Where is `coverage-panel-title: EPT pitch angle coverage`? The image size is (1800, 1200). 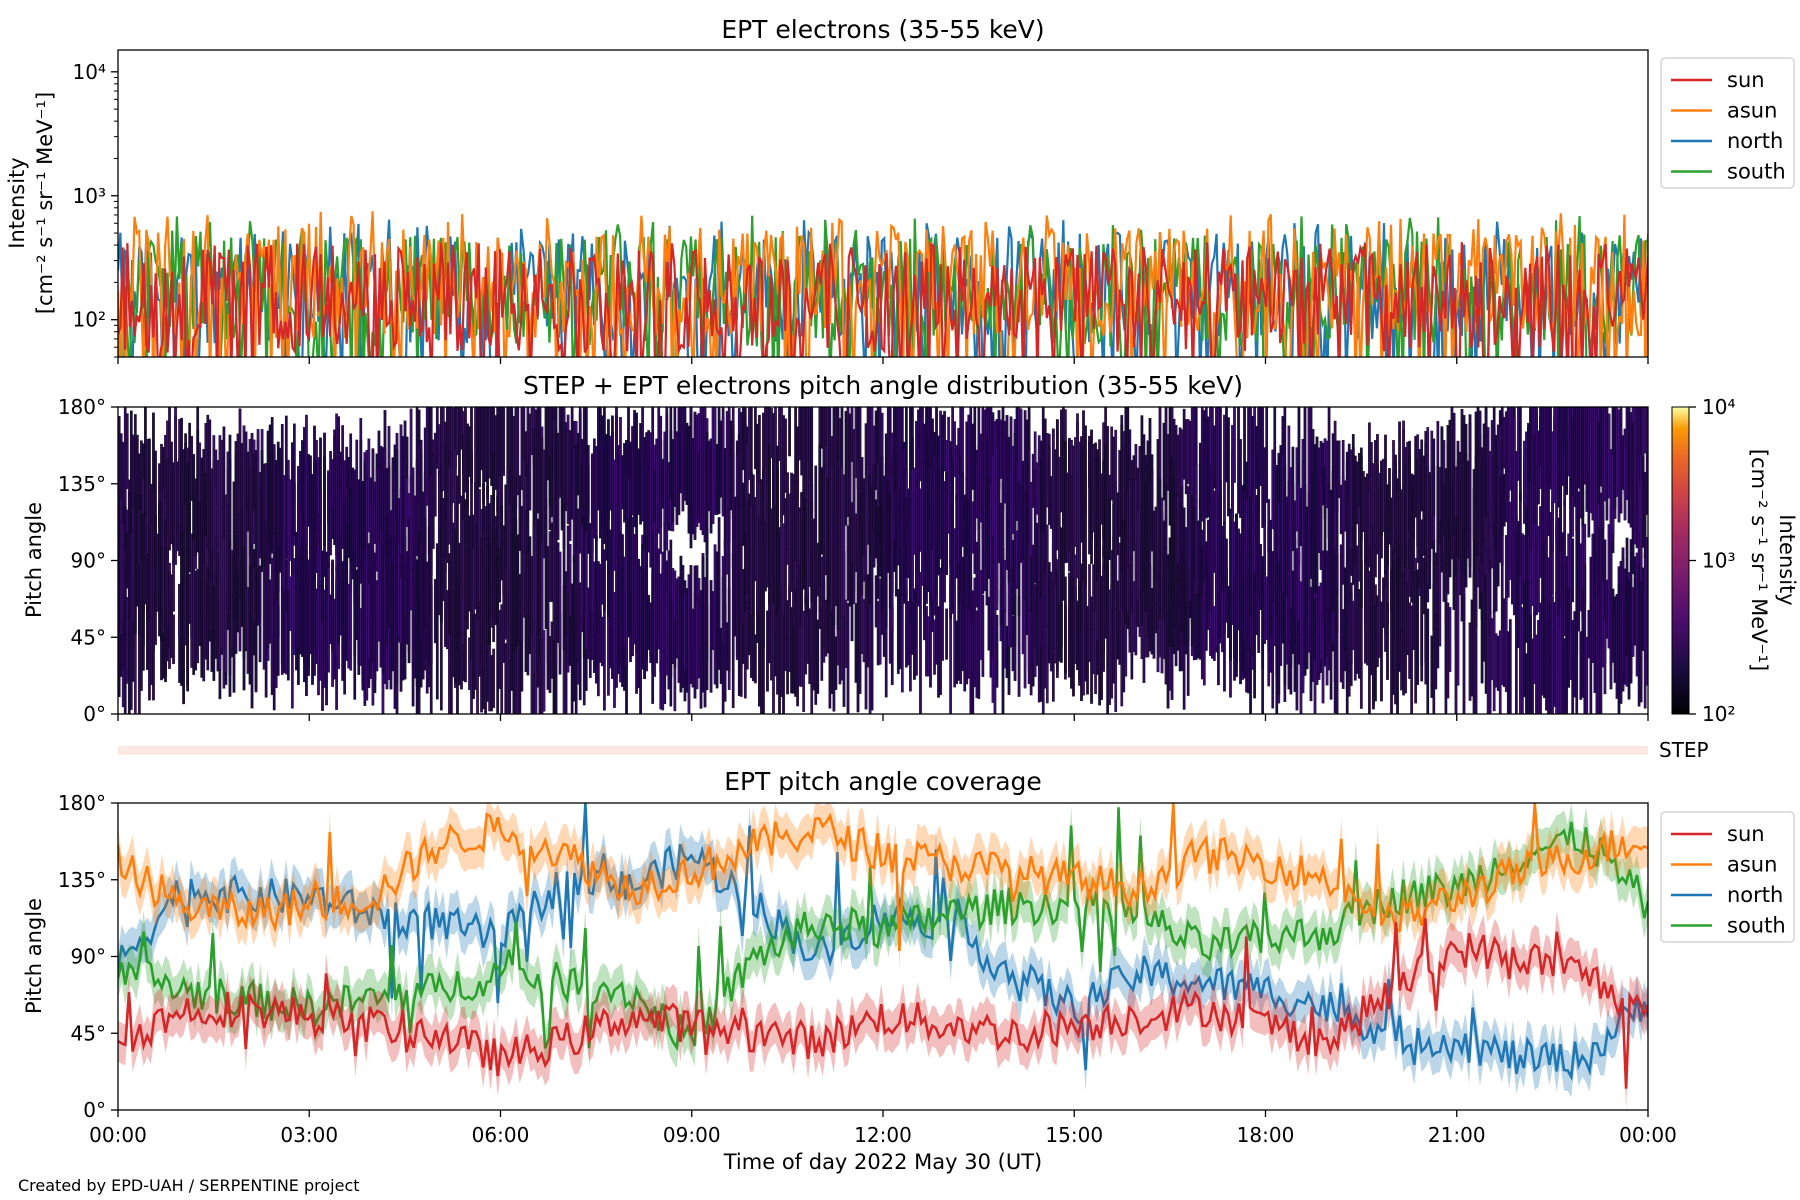
coverage-panel-title: EPT pitch angle coverage is located at coordinates (883, 781).